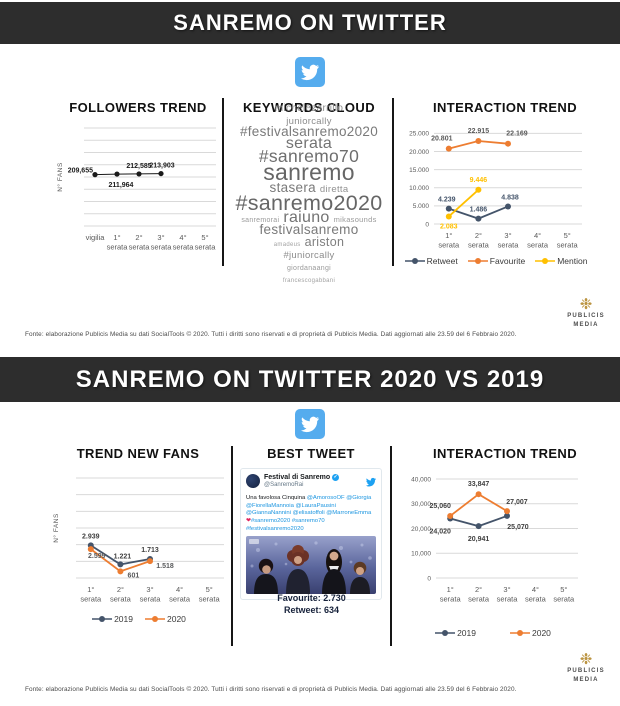  I want to click on keyword: festivalsanremo, so click(309, 229).